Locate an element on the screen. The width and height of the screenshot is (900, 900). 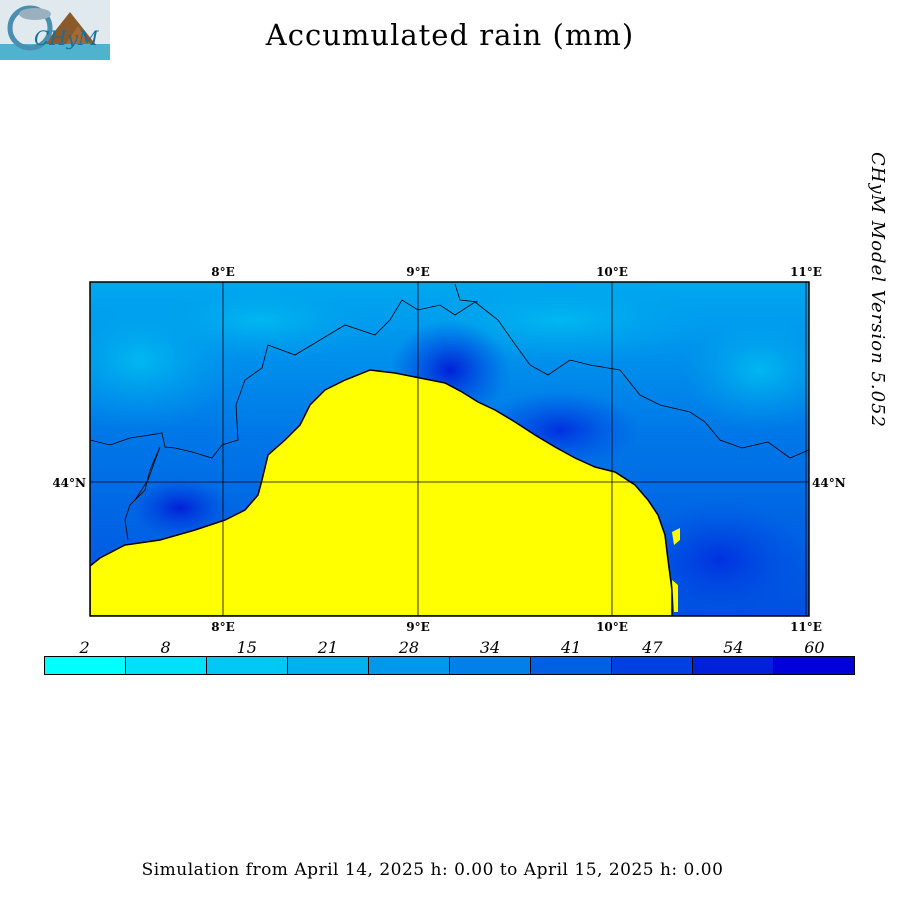
colorbar-label: 8 is located at coordinates (165, 647).